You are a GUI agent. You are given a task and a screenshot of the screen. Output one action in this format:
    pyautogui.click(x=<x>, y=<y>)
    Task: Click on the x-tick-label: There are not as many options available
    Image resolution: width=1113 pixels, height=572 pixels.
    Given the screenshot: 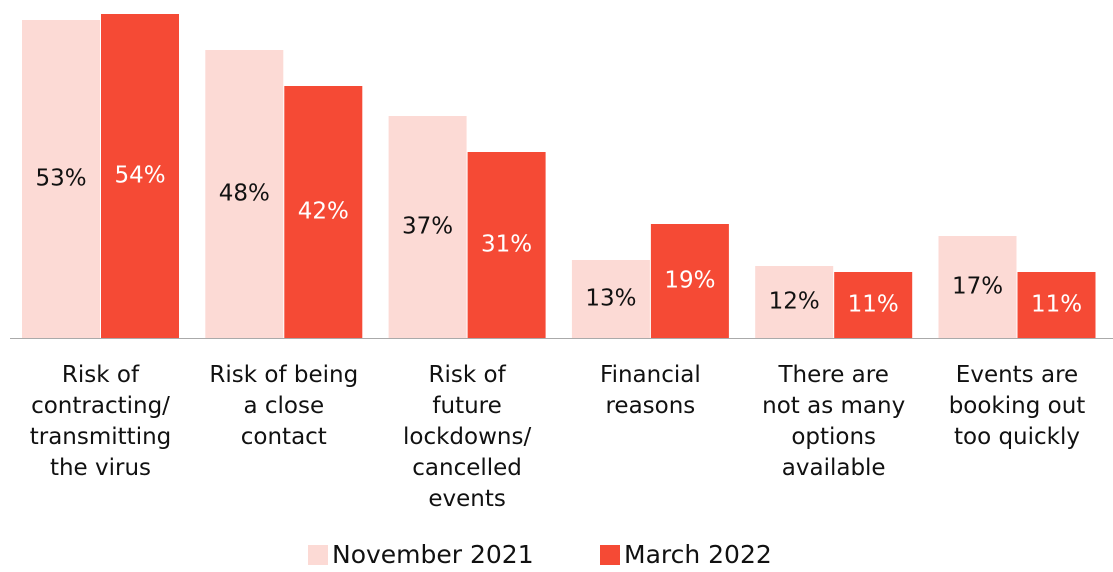 What is the action you would take?
    pyautogui.click(x=834, y=421)
    